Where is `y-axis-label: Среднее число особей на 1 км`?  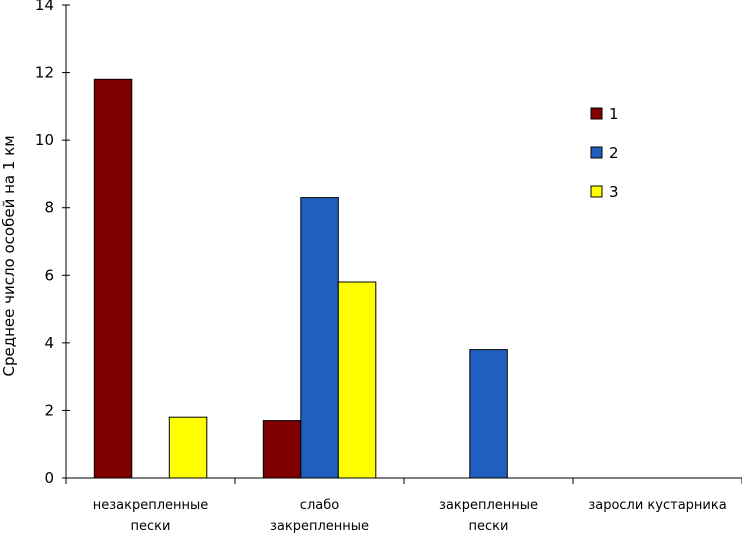 y-axis-label: Среднее число особей на 1 км is located at coordinates (9, 255).